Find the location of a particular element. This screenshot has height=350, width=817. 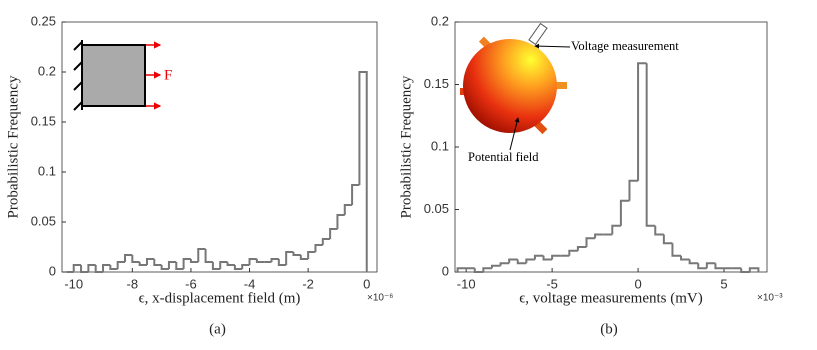

x-tick-label: -8 is located at coordinates (133, 283).